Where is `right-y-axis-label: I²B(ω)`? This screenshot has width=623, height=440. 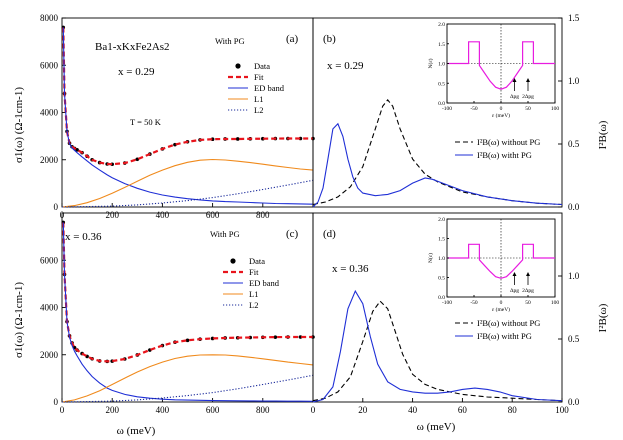 right-y-axis-label: I²B(ω) is located at coordinates (603, 134).